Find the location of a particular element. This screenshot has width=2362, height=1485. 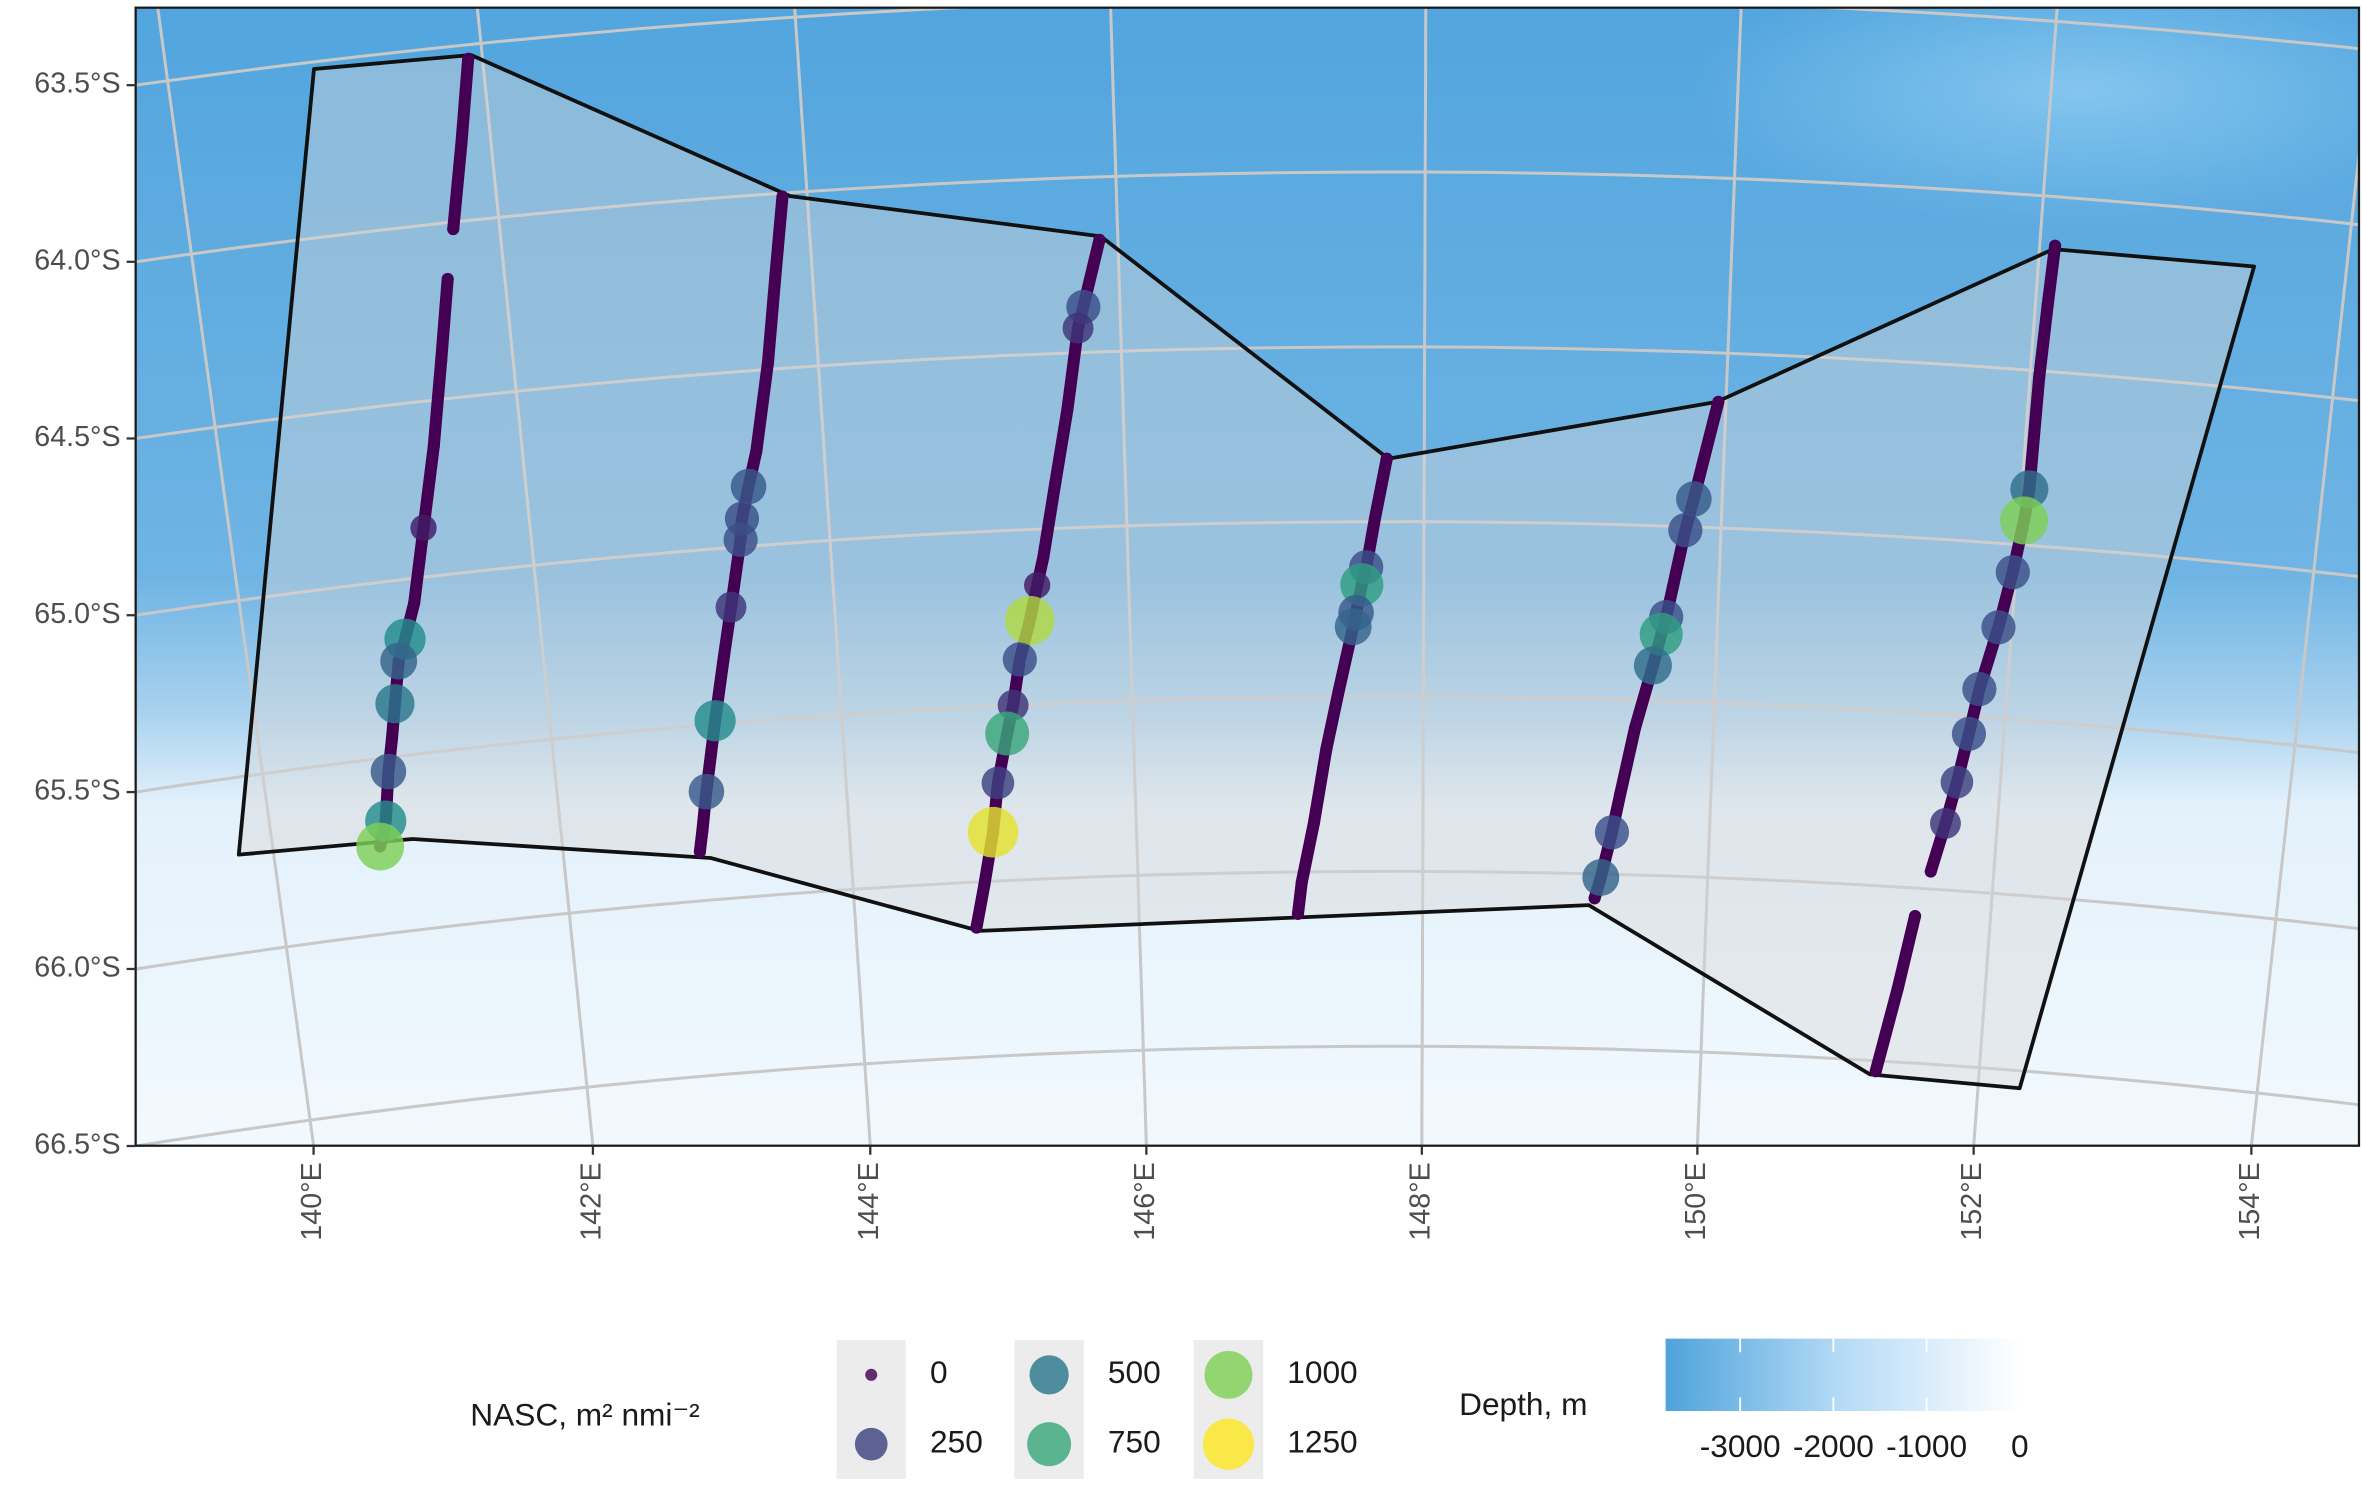

y-tick-label: 66.0°S is located at coordinates (77, 968).